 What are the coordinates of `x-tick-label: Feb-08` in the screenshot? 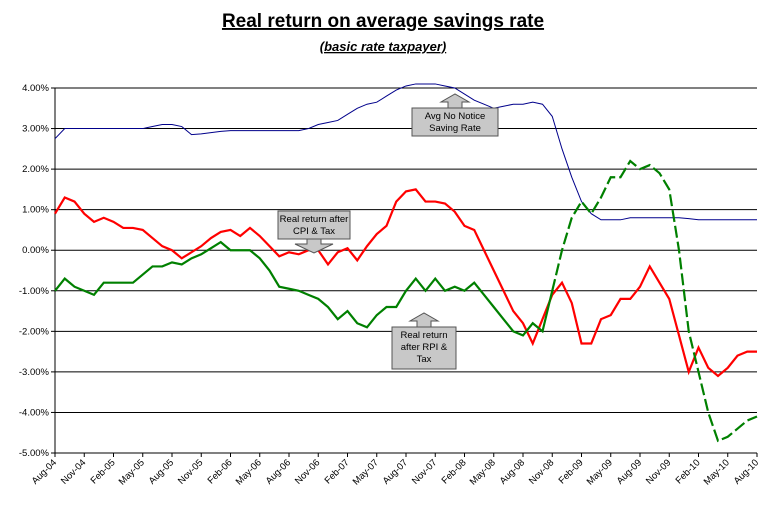 It's located at (454, 471).